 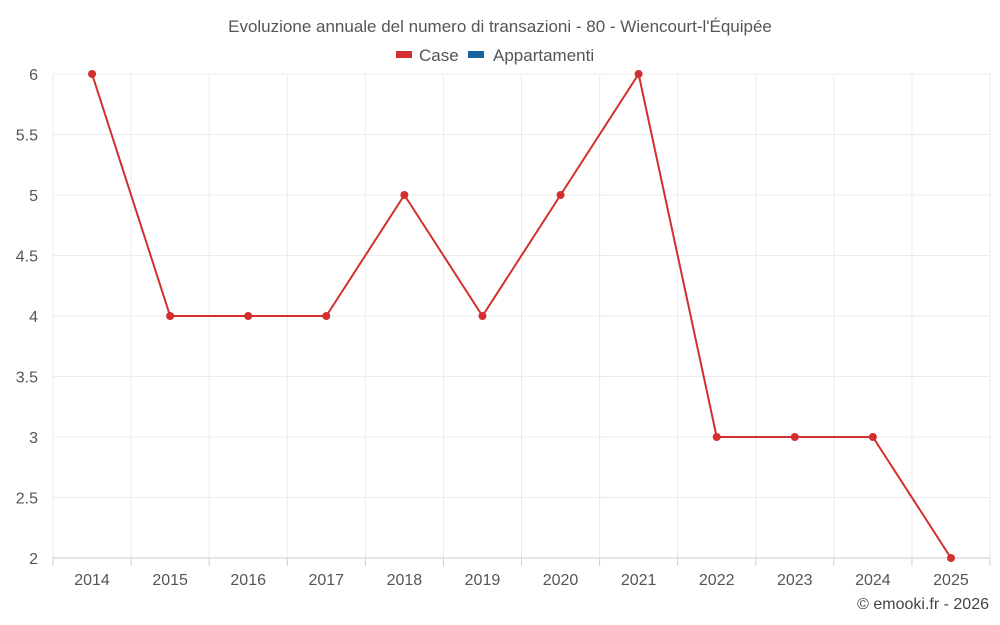 I want to click on x-tick-label: 2016, so click(x=248, y=580).